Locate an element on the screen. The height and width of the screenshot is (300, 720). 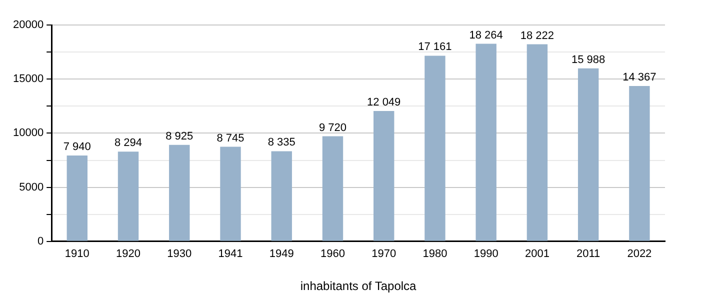
y-tick-label: 20000 is located at coordinates (28, 25).